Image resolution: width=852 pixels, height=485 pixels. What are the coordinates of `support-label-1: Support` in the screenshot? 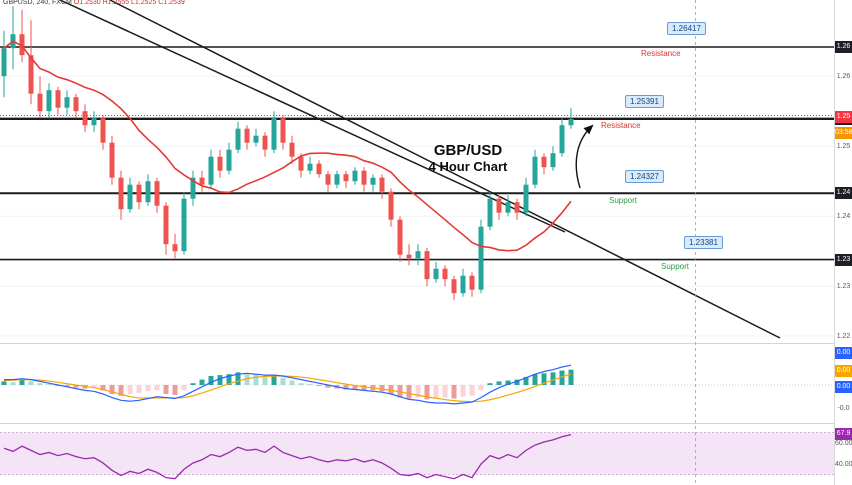 It's located at (623, 200).